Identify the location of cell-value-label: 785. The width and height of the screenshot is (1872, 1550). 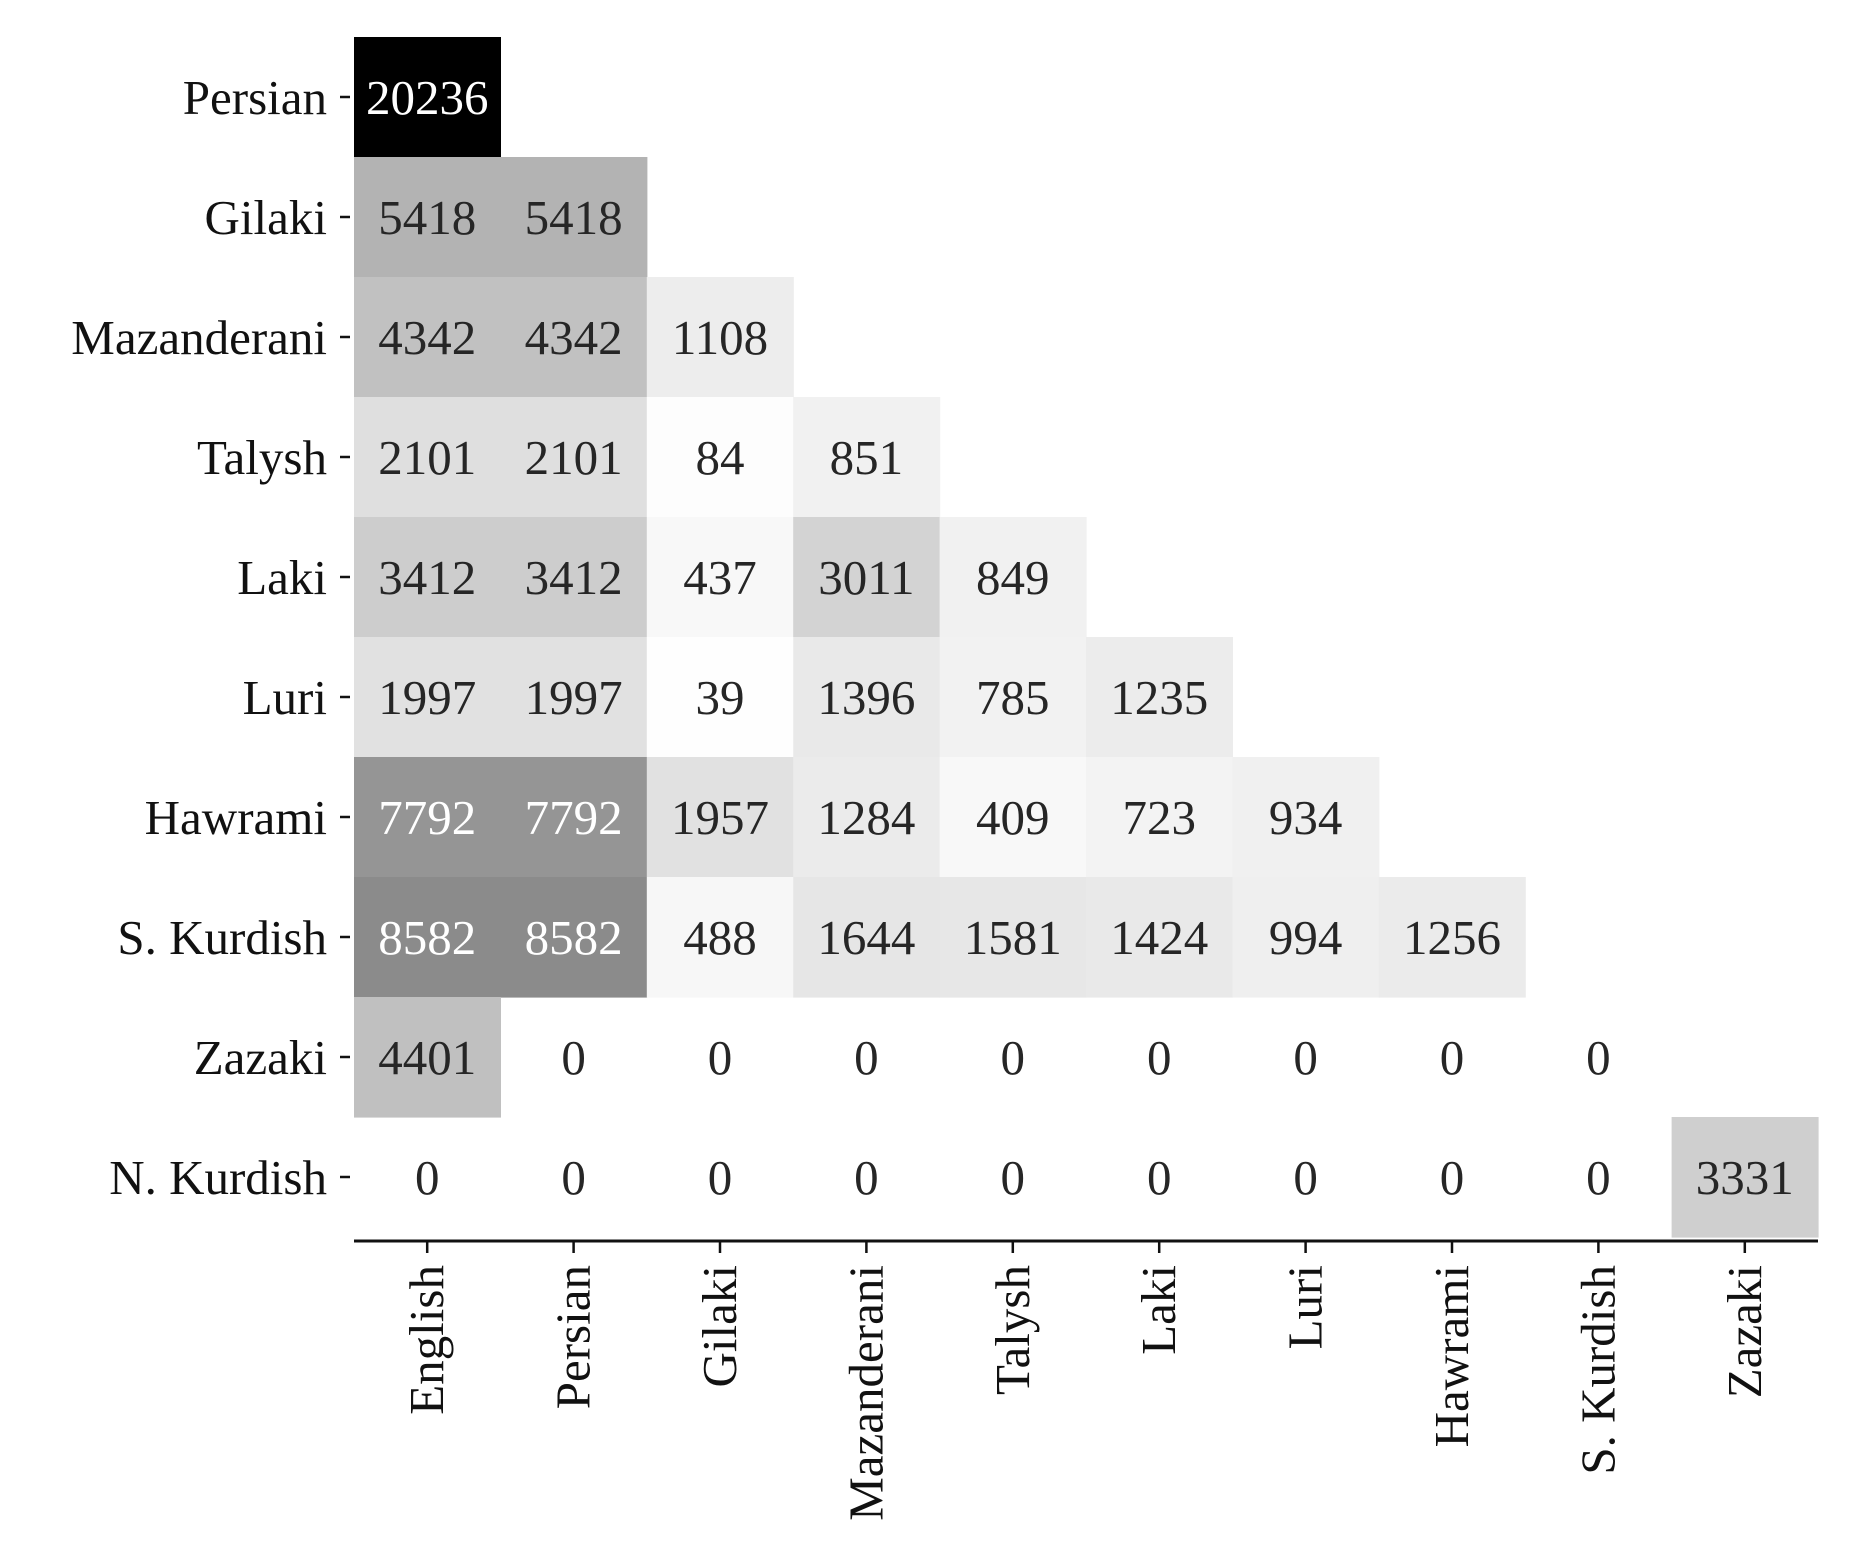
(1013, 697).